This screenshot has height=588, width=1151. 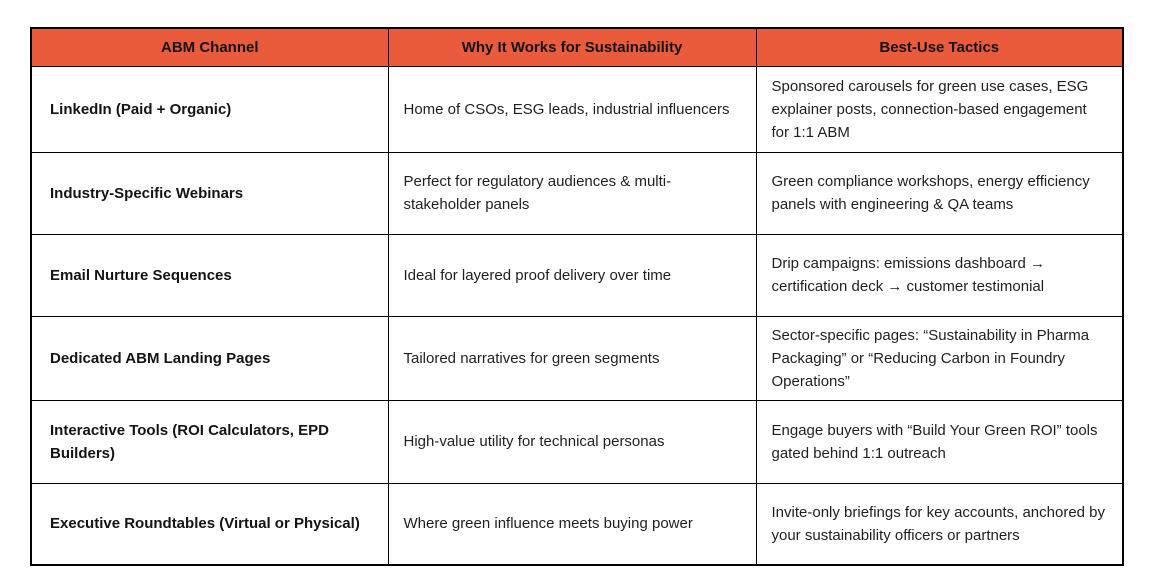 What do you see at coordinates (572, 358) in the screenshot?
I see `cell-why: Tailored narratives for green segments` at bounding box center [572, 358].